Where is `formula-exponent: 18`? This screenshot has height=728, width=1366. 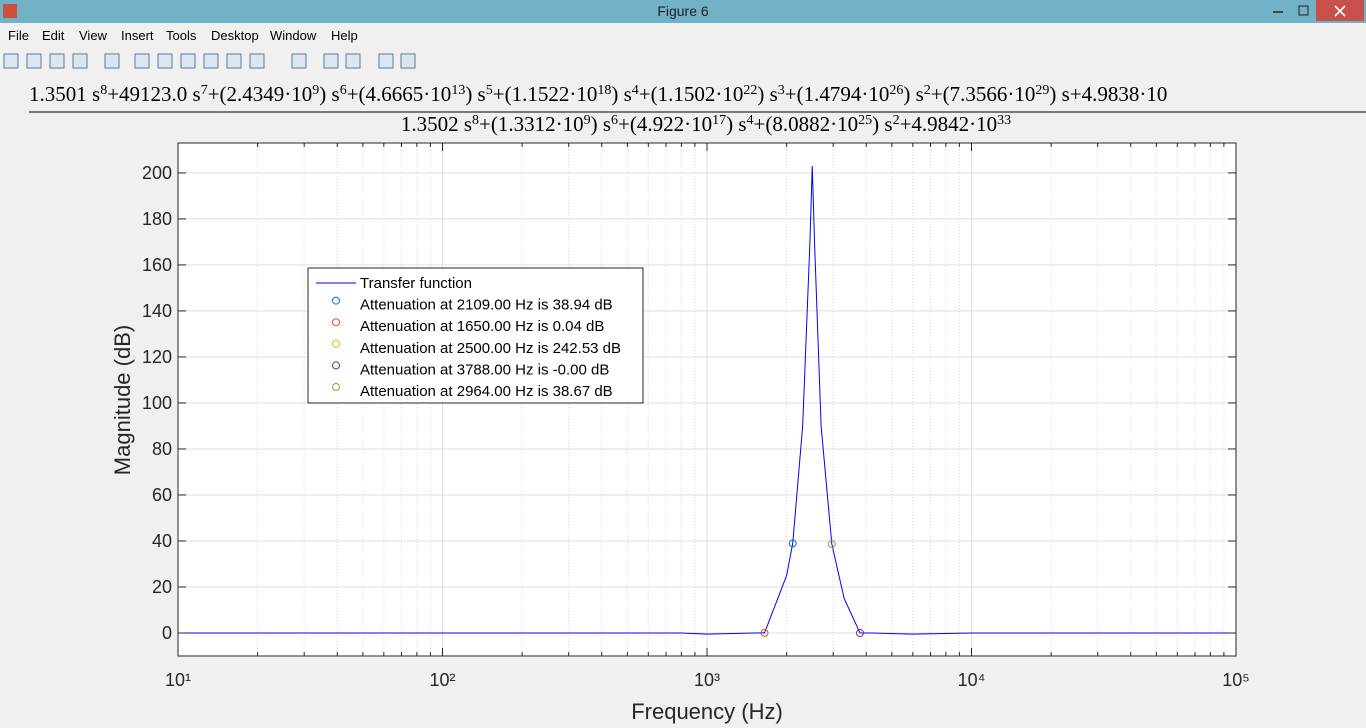 formula-exponent: 18 is located at coordinates (604, 90).